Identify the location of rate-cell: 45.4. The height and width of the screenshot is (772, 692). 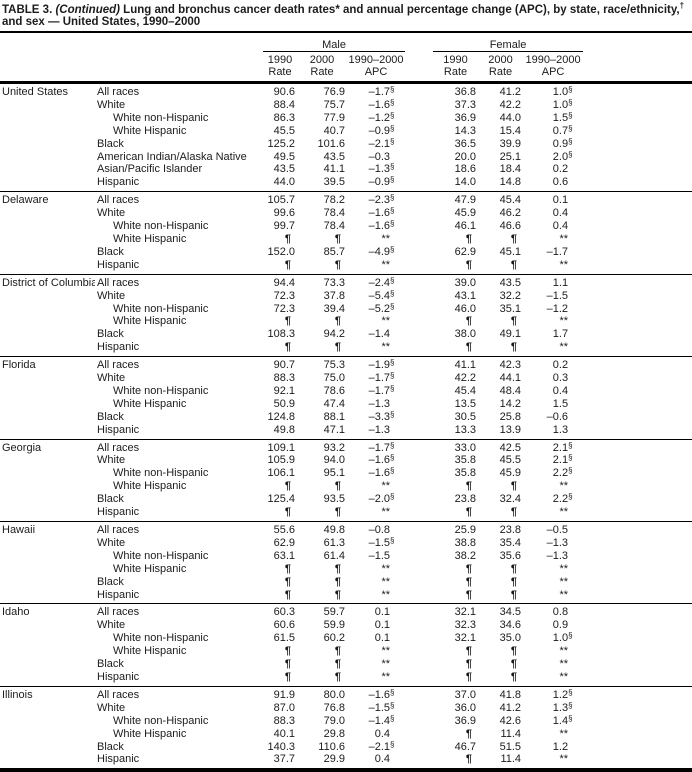
(510, 200).